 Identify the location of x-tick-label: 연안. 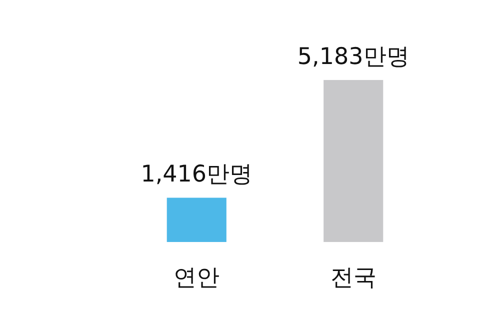
(197, 278).